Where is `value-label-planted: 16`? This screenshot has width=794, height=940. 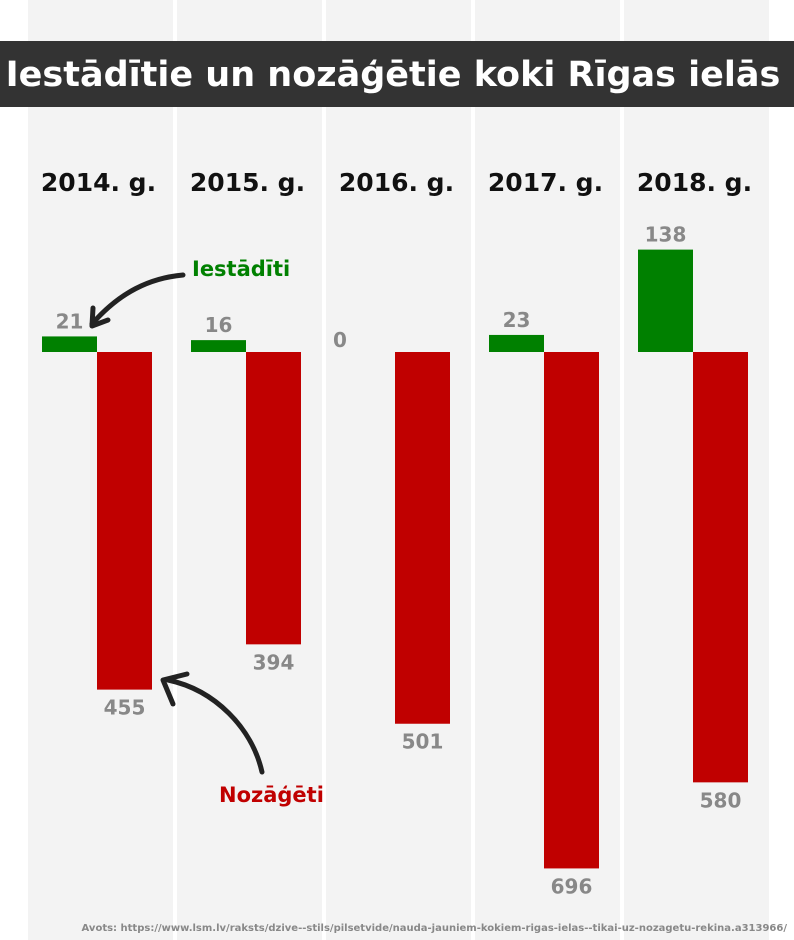
value-label-planted: 16 is located at coordinates (219, 325).